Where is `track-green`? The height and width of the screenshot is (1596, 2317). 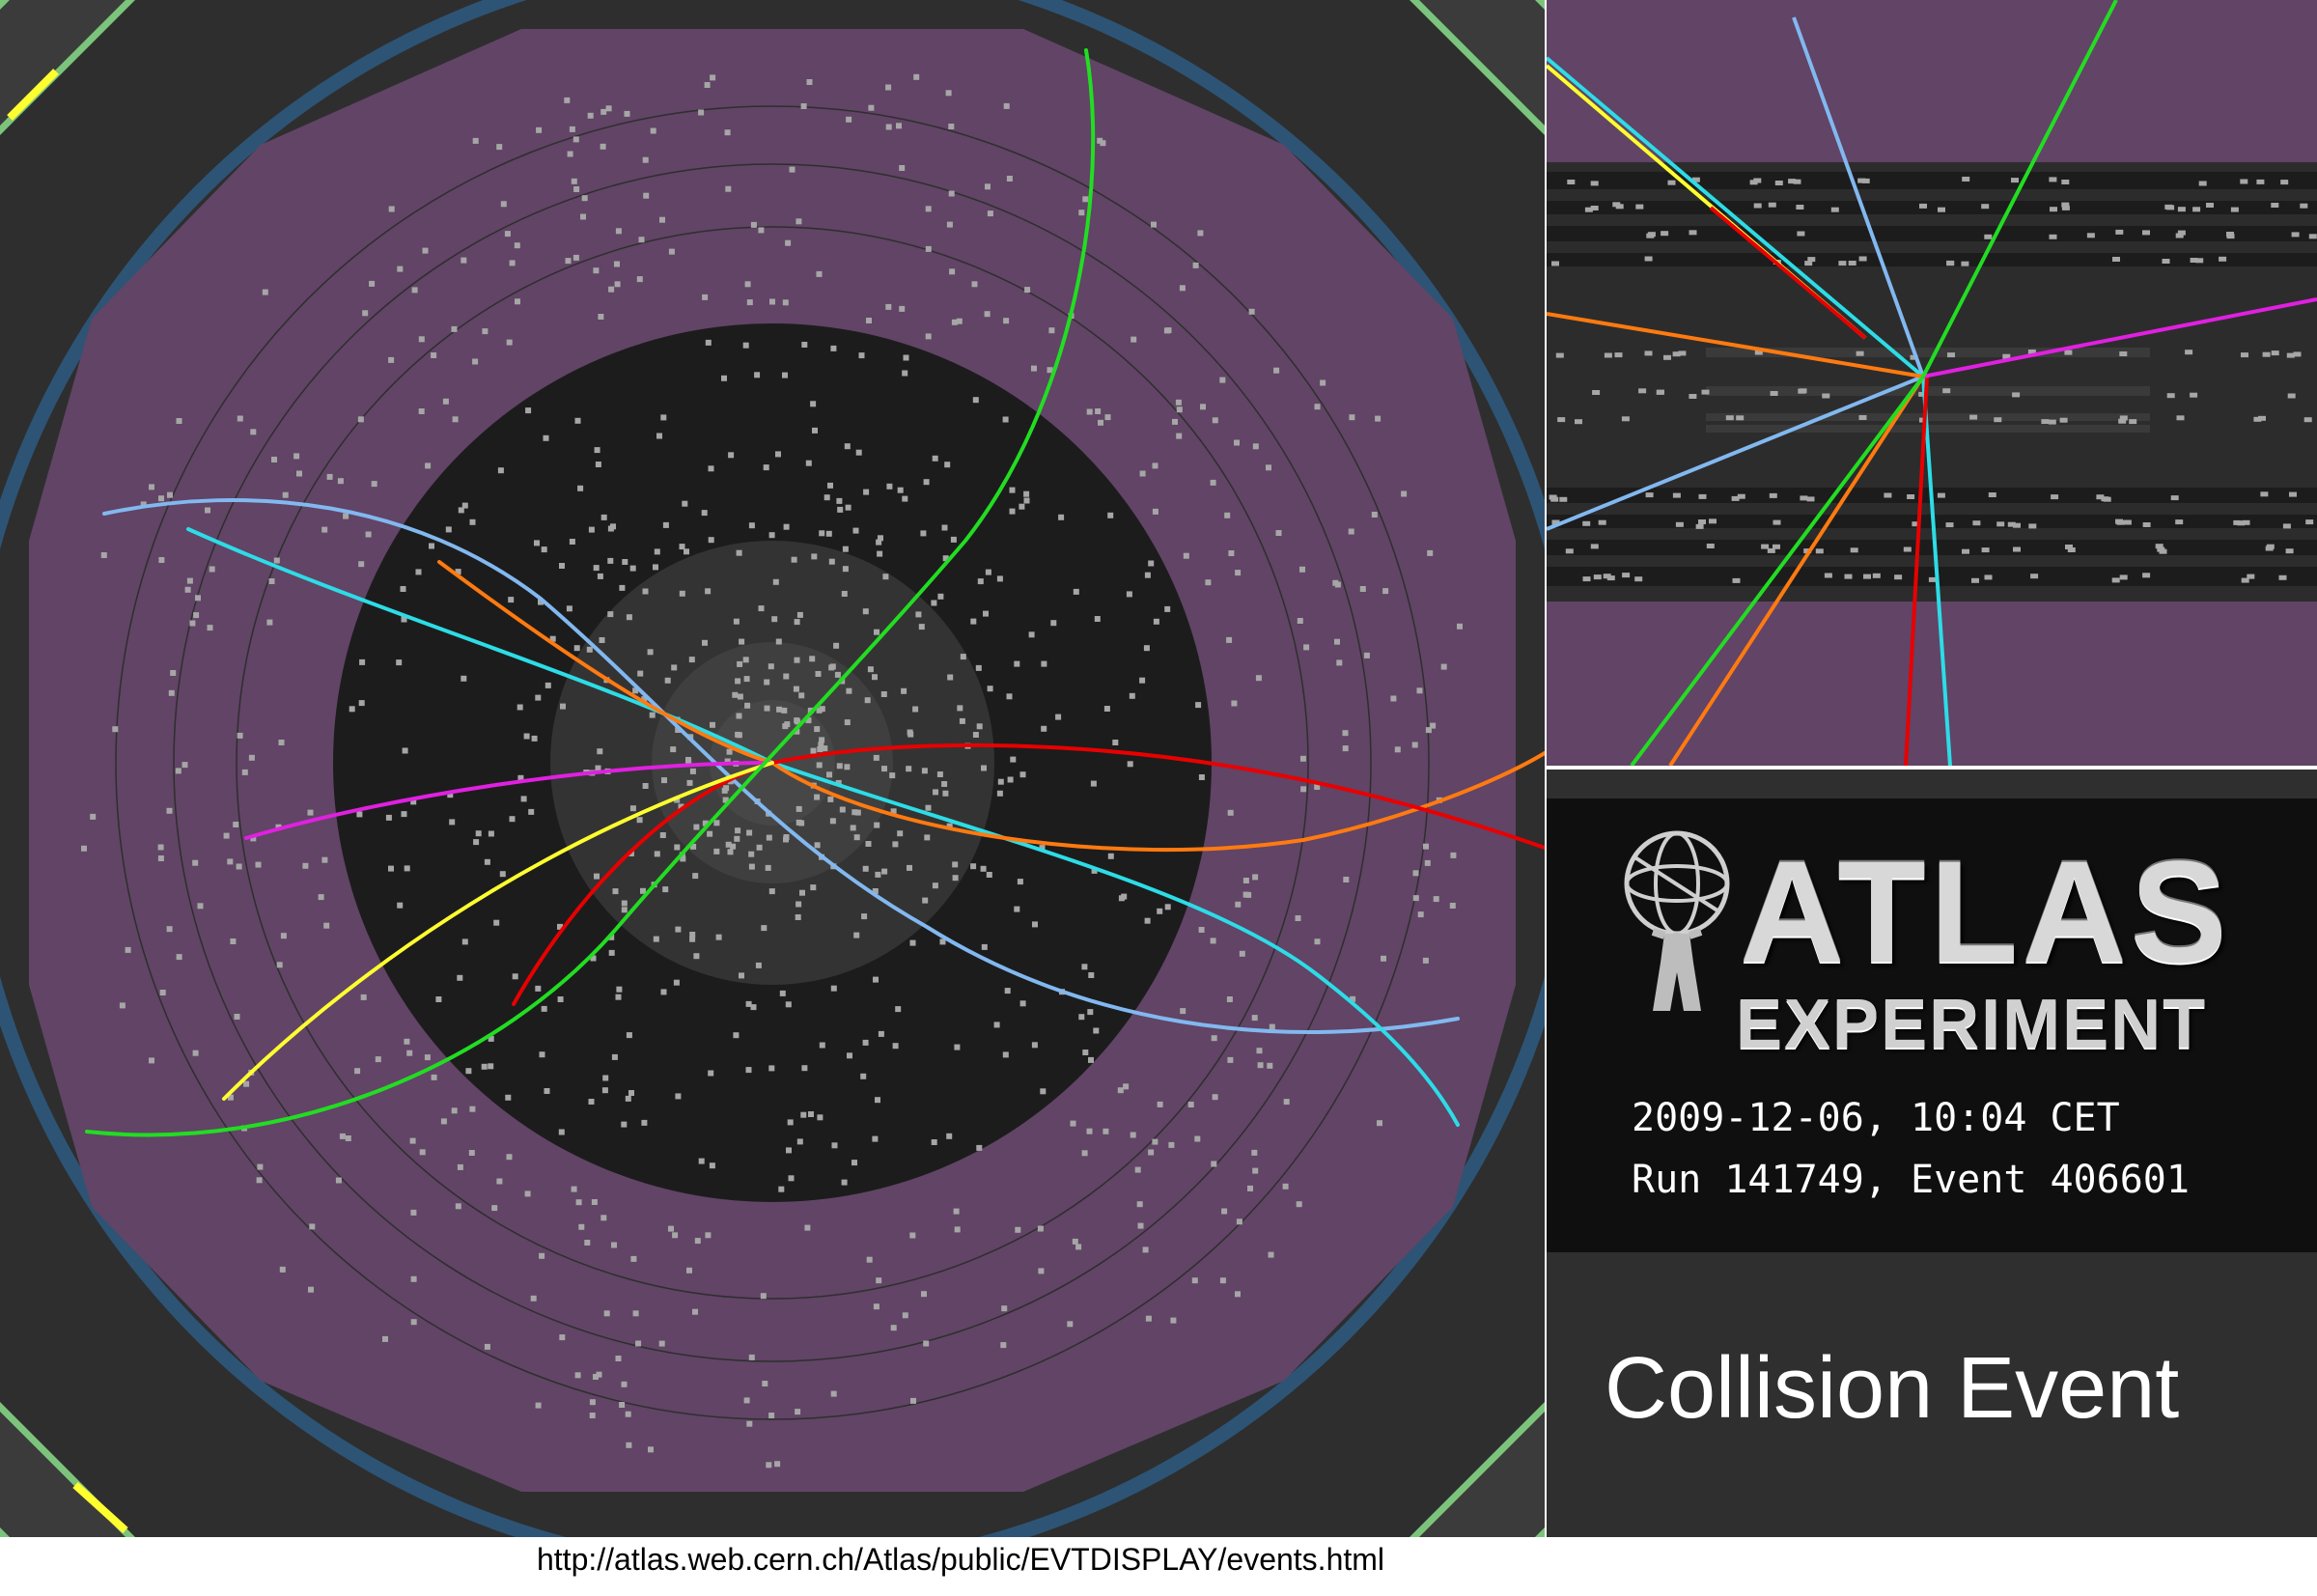
track-green is located at coordinates (2019, 189).